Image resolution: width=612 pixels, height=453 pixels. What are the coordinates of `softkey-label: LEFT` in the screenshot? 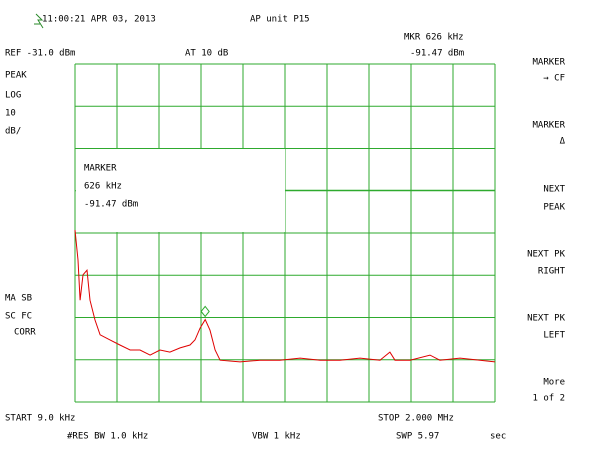 It's located at (554, 336).